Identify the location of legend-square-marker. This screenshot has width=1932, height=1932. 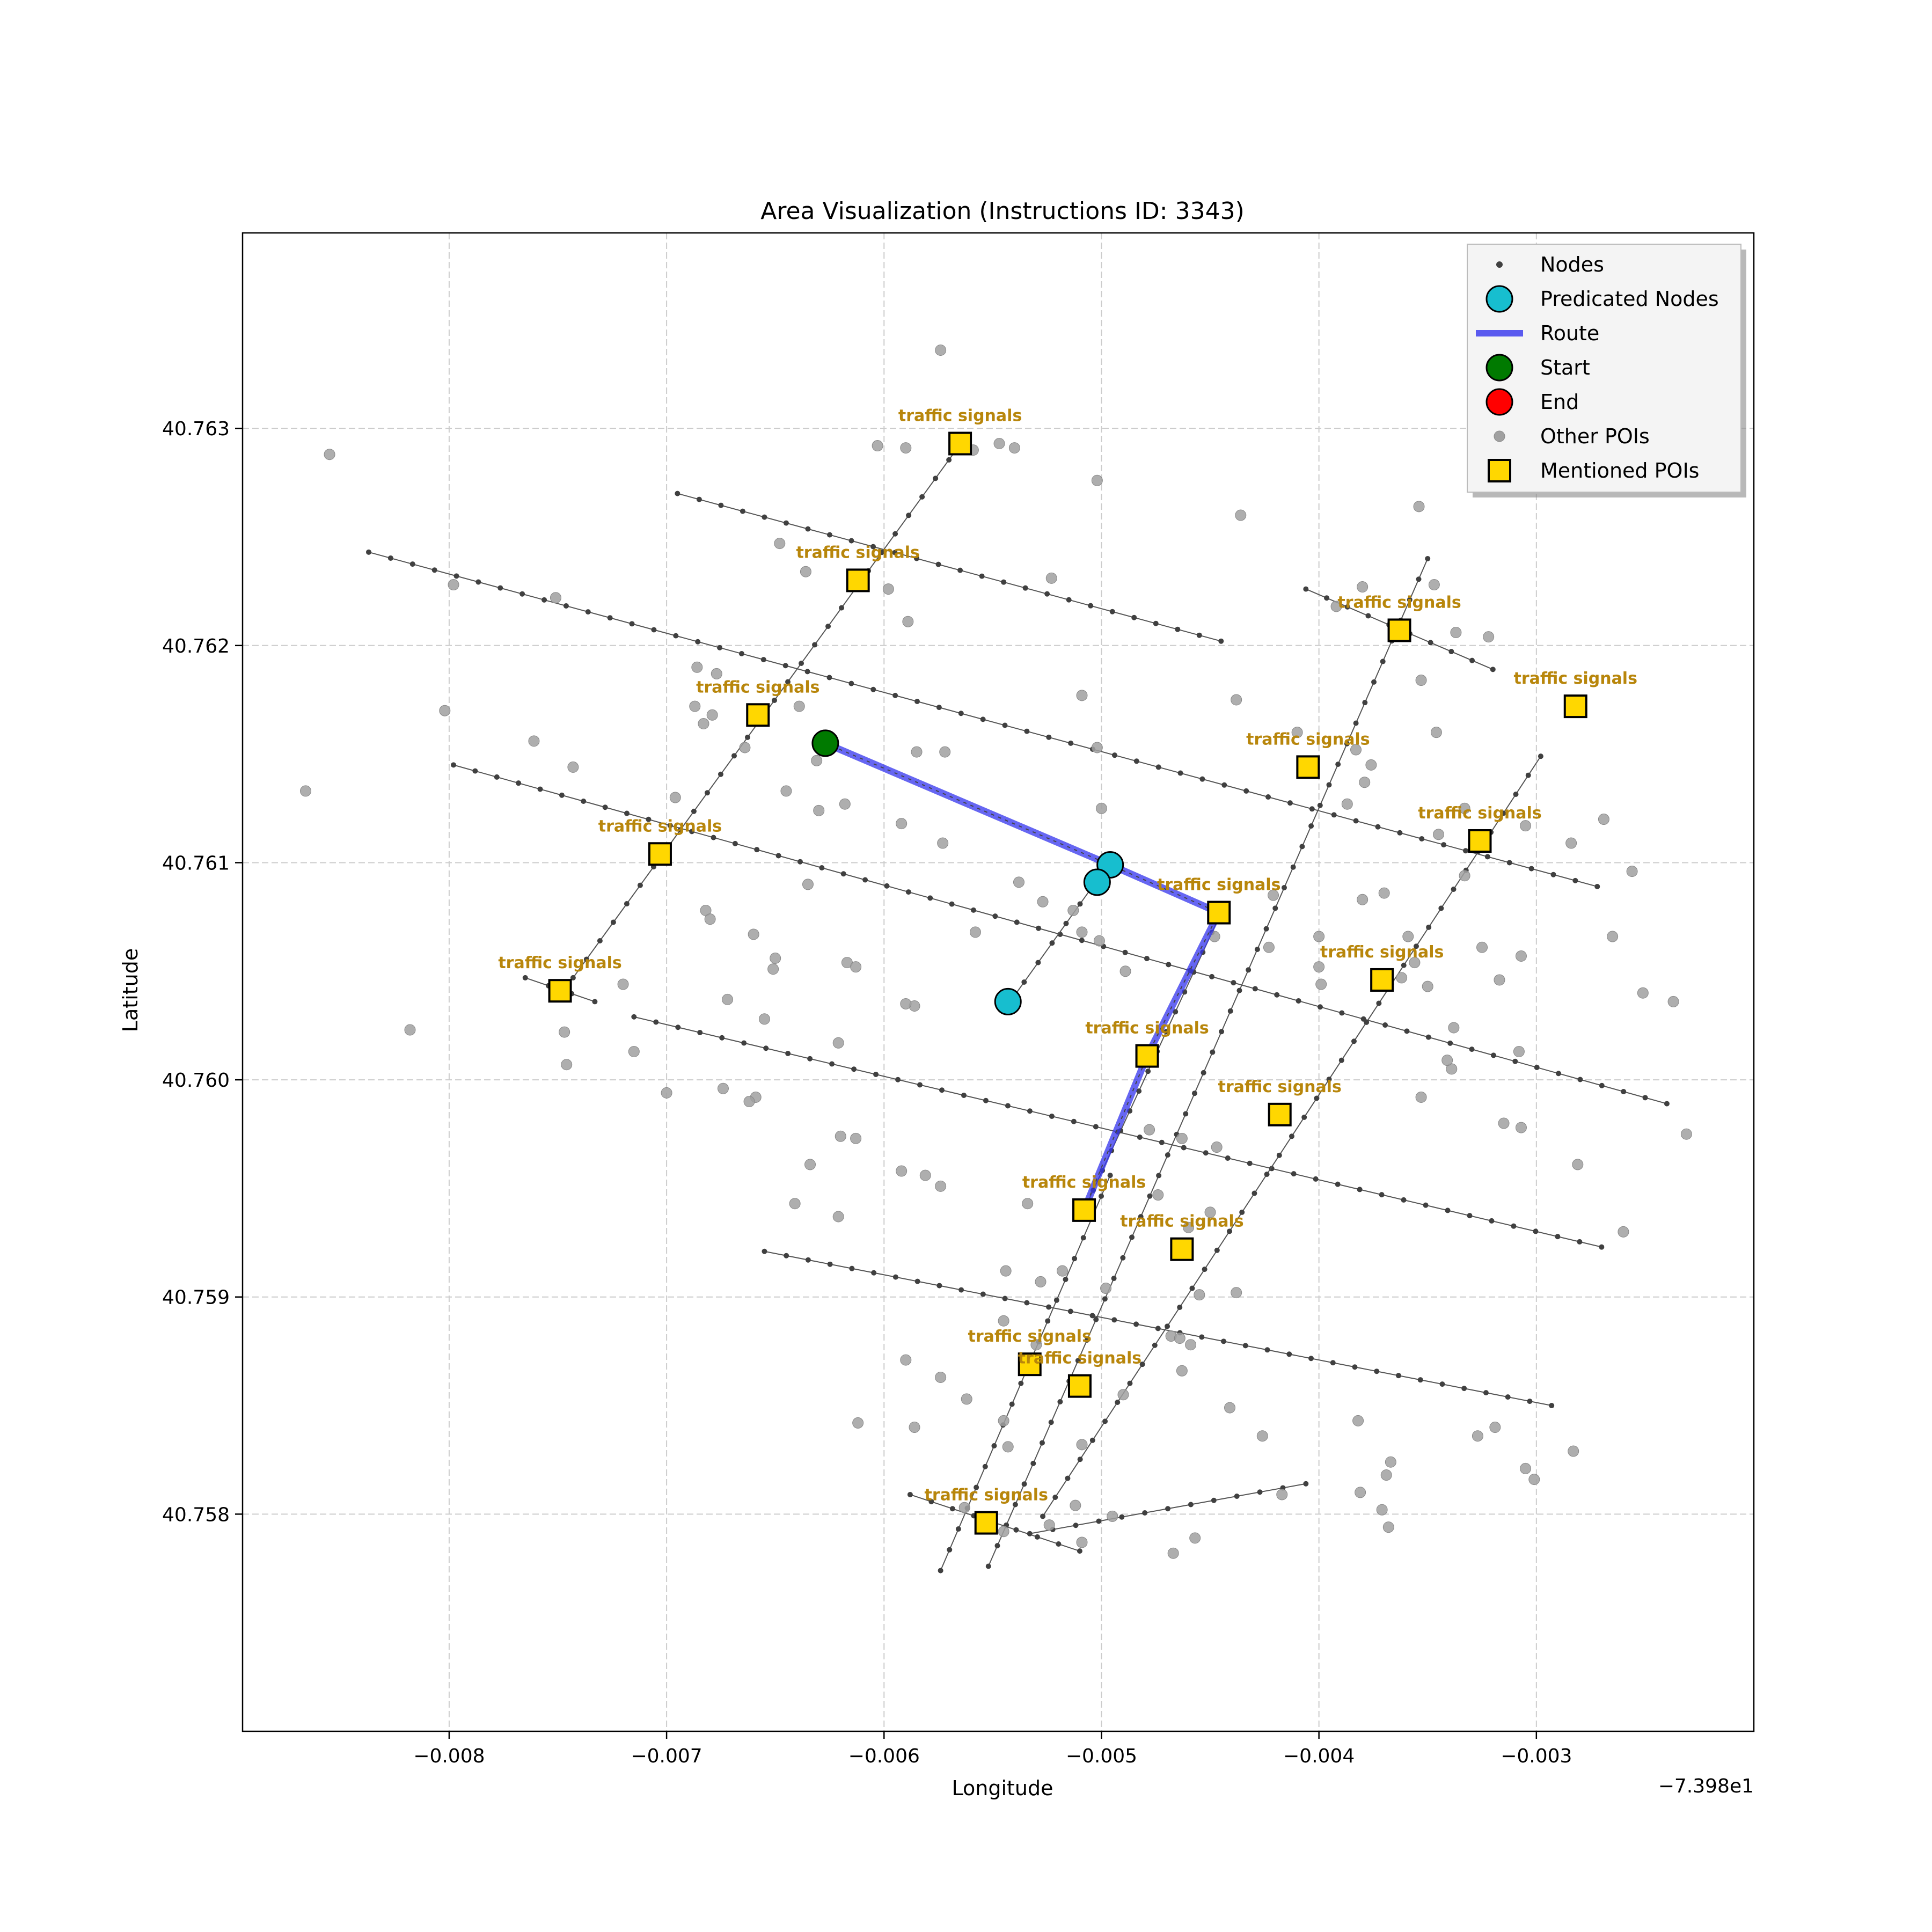
(1499, 470).